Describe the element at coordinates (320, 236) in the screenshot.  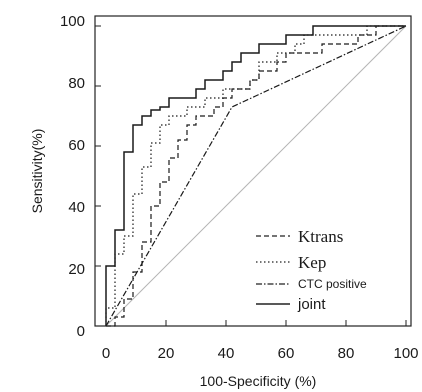
I see `legend-label-ktrans: Ktrans` at that location.